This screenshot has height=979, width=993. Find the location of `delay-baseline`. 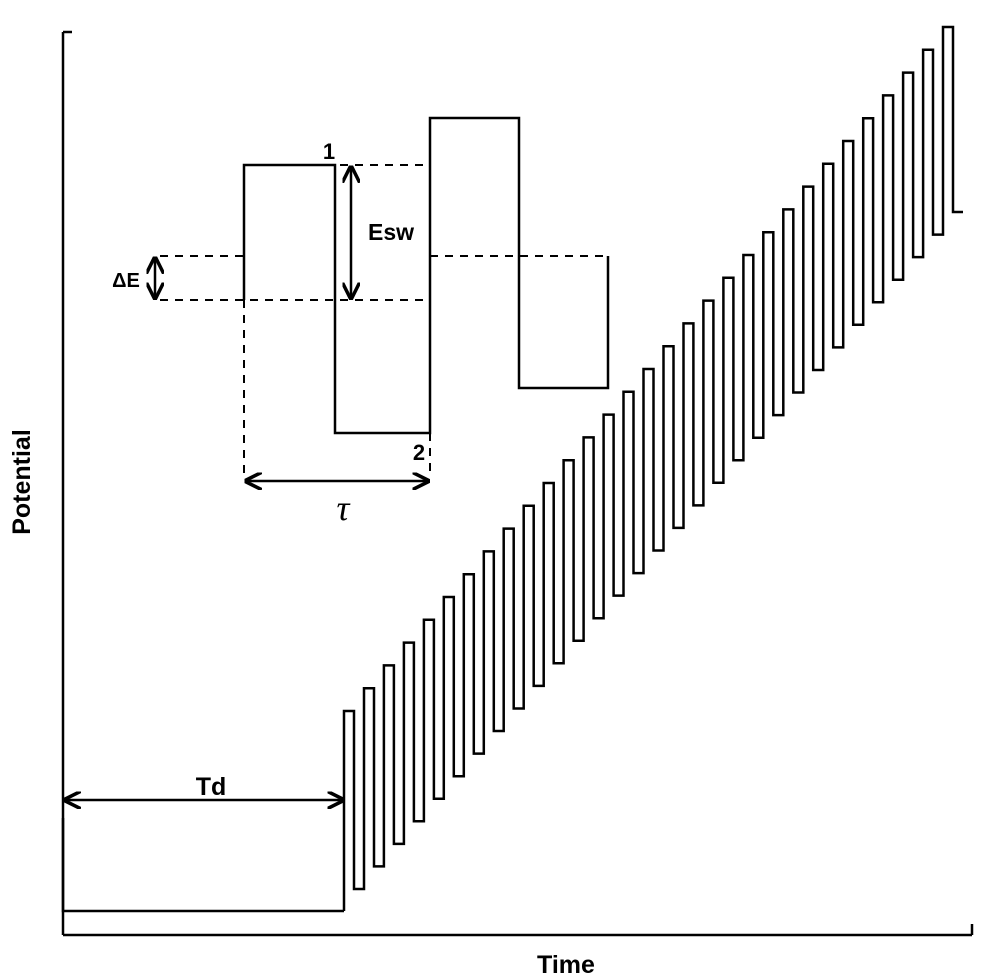

delay-baseline is located at coordinates (202, 865).